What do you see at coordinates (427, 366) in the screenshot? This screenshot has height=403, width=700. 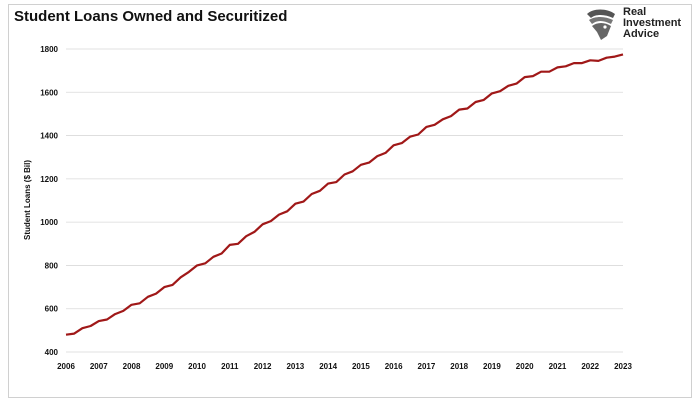 I see `x-tick-label: 2017` at bounding box center [427, 366].